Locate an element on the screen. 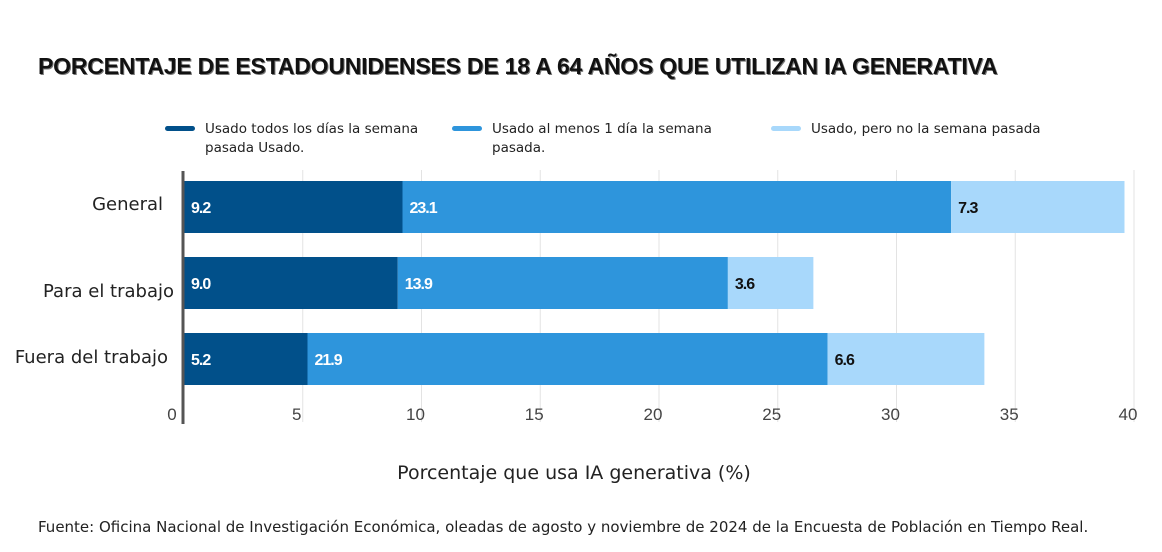 The width and height of the screenshot is (1162, 552). legend-item-not-last-week: Usado, pero no la semana pasada is located at coordinates (921, 129).